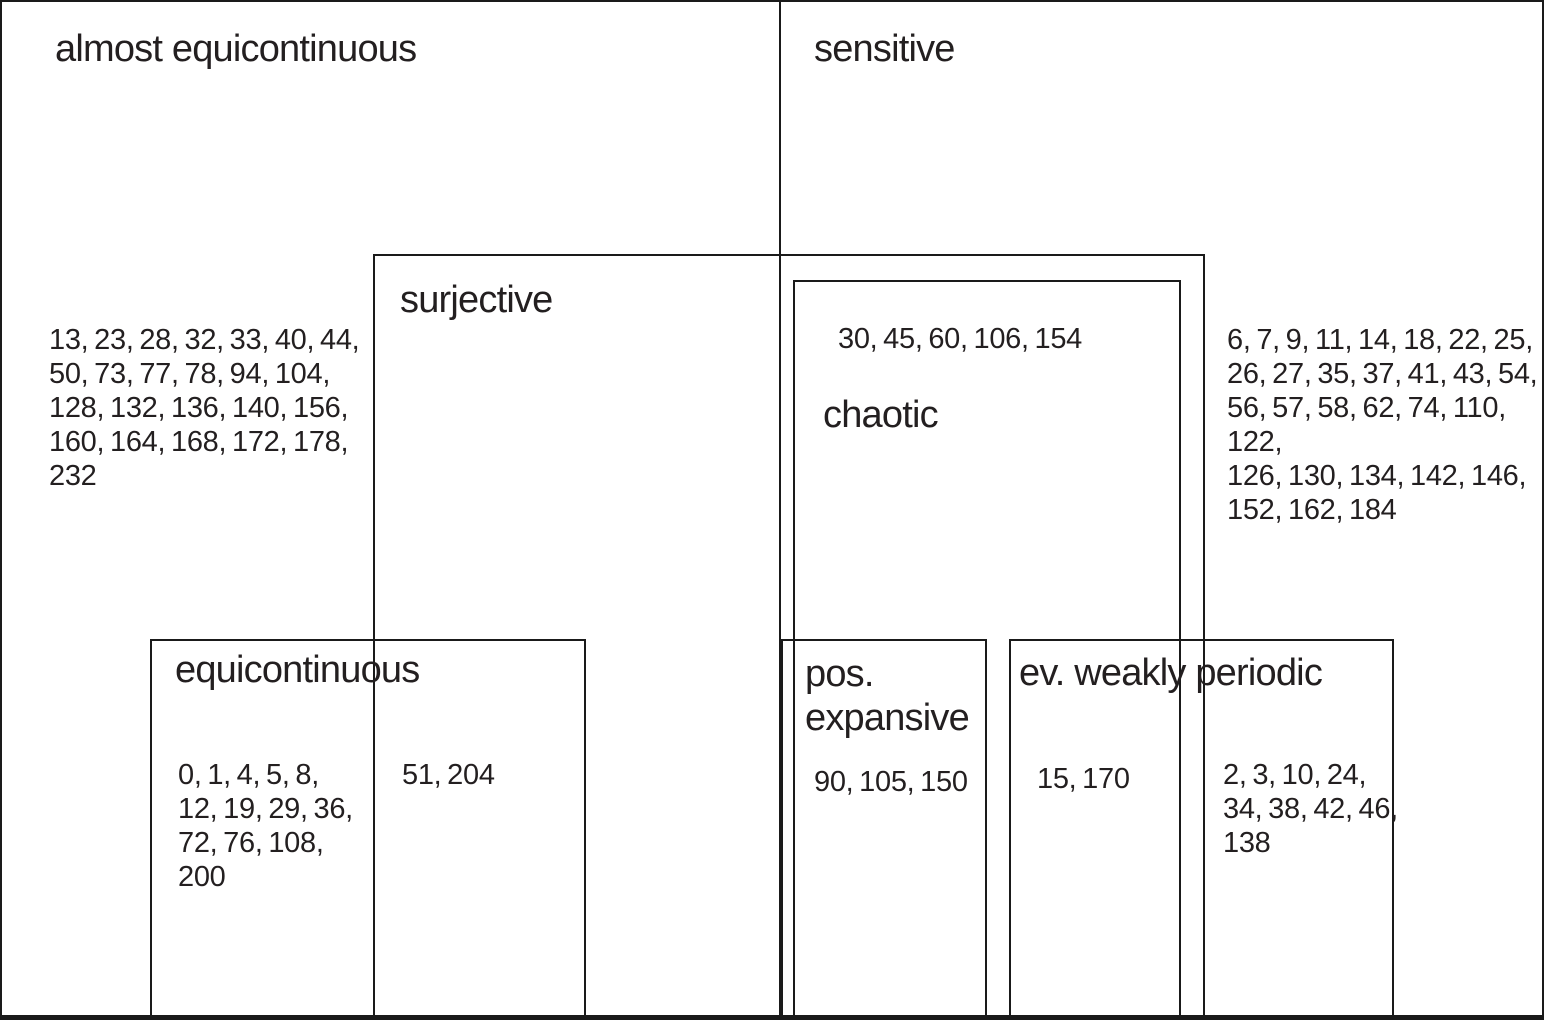 The image size is (1544, 1020). Describe the element at coordinates (297, 670) in the screenshot. I see `equicontinuous-label: equicontinuous` at that location.